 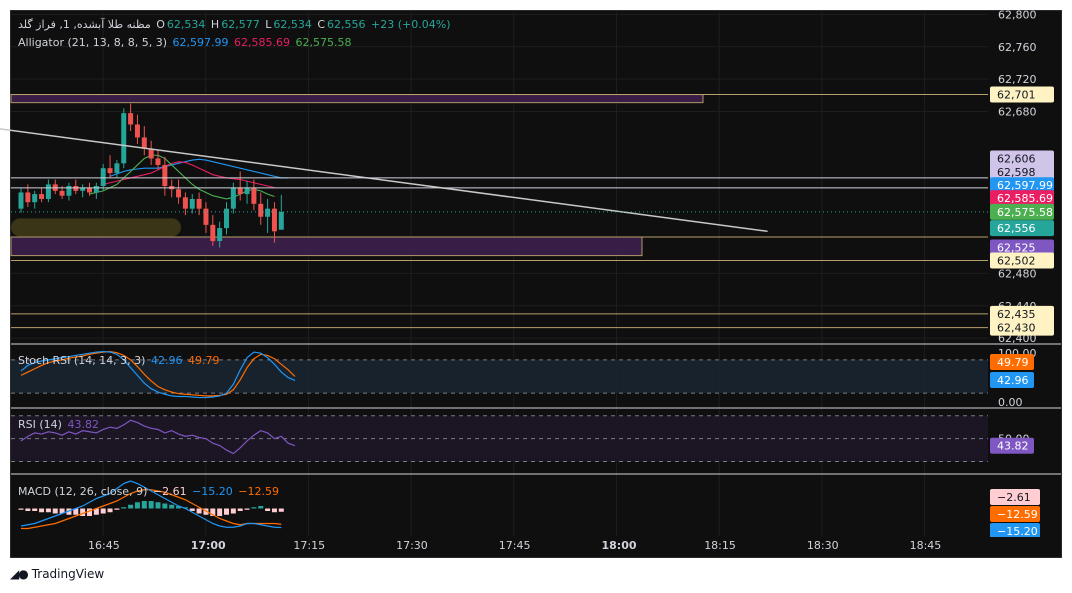 What do you see at coordinates (160, 24) in the screenshot?
I see `open-label: O` at bounding box center [160, 24].